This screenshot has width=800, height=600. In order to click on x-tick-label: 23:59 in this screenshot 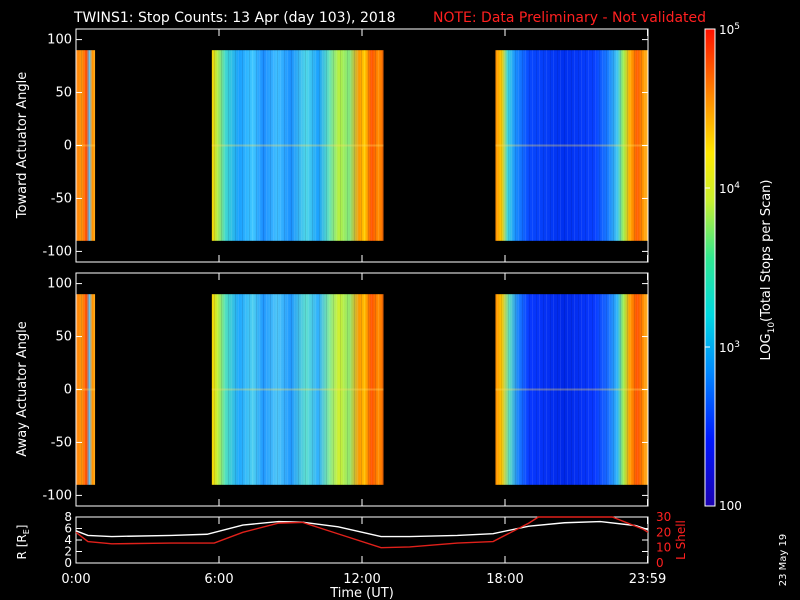, I will do `click(647, 579)`.